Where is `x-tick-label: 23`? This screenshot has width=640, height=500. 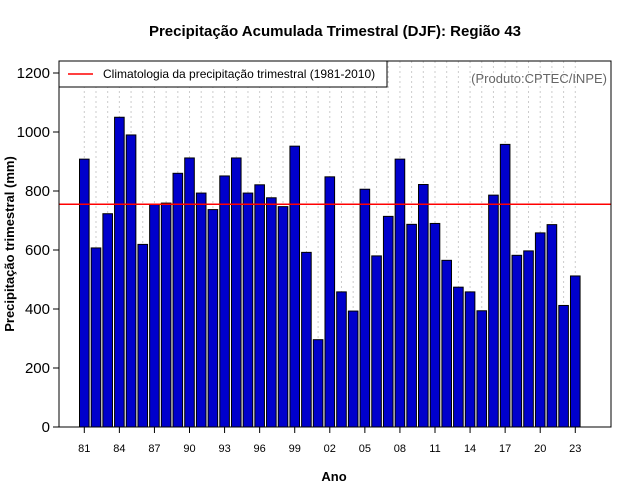
x-tick-label: 23 is located at coordinates (575, 449).